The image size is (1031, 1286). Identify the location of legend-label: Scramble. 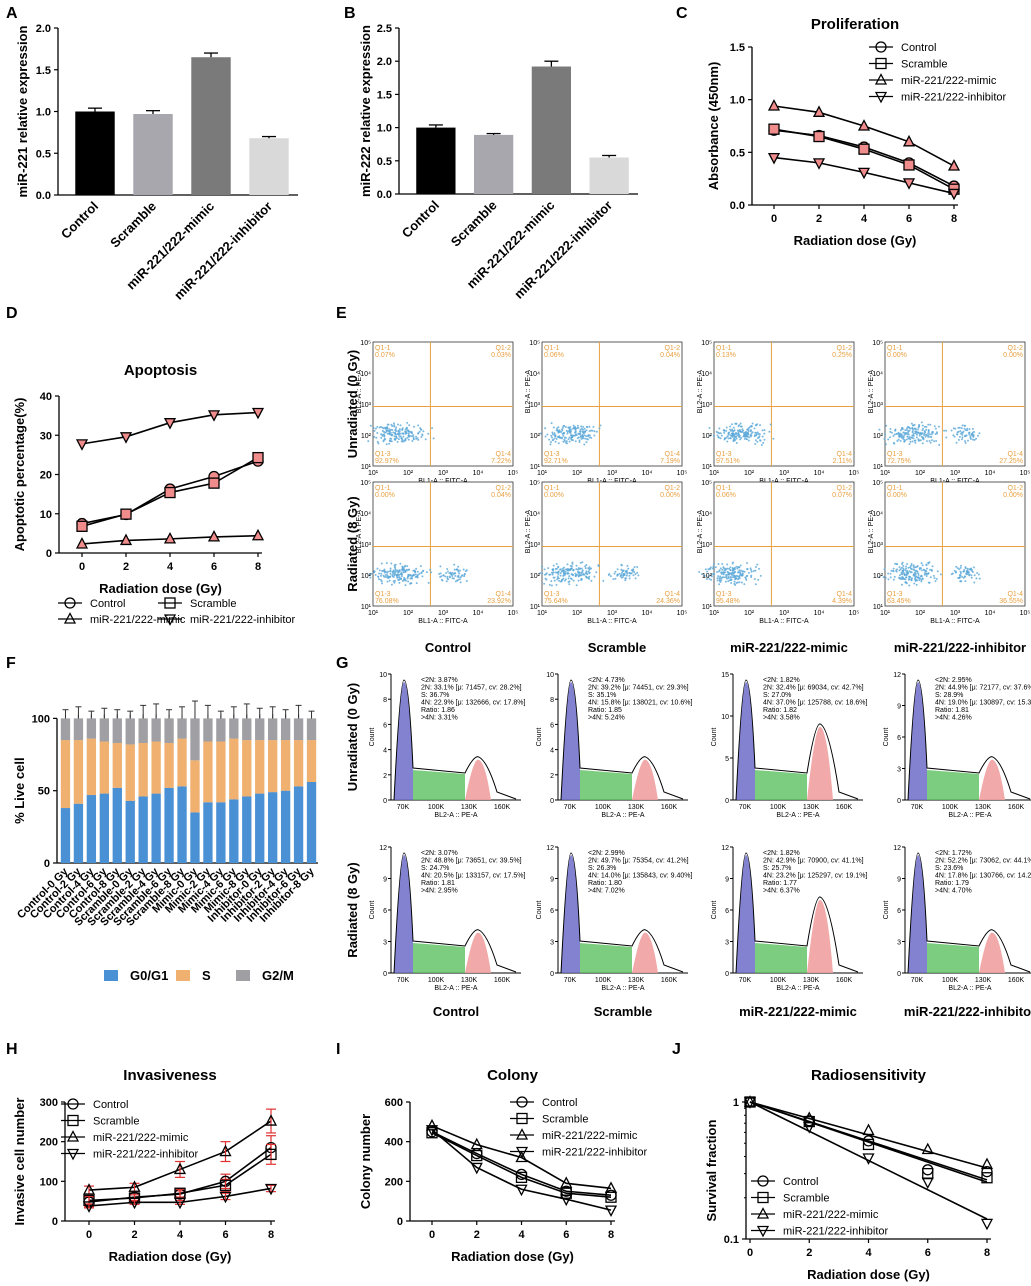
(213, 604).